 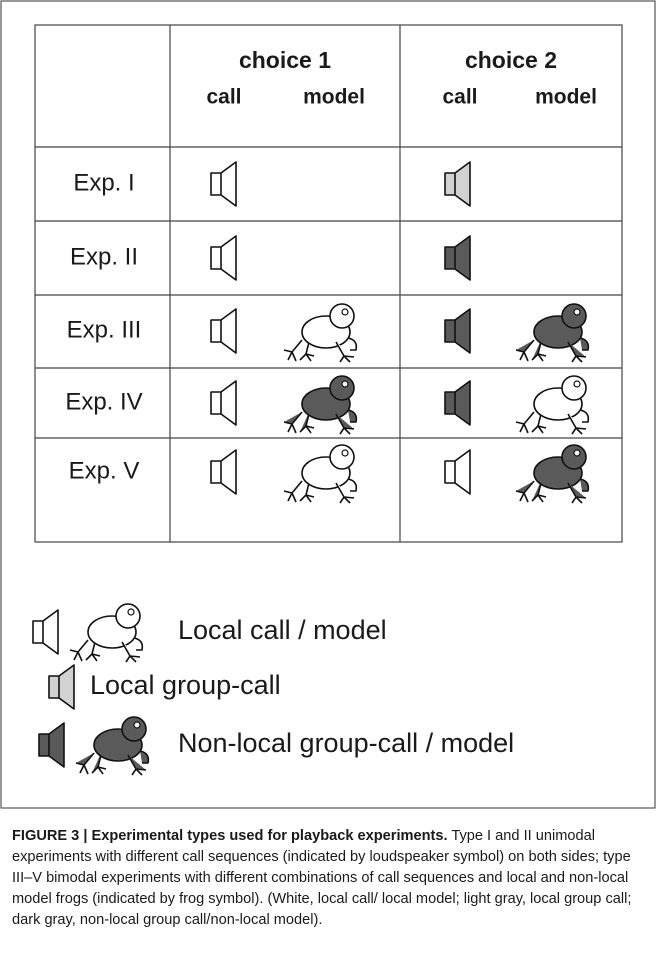 What do you see at coordinates (103, 401) in the screenshot?
I see `row-label: Exp. IV` at bounding box center [103, 401].